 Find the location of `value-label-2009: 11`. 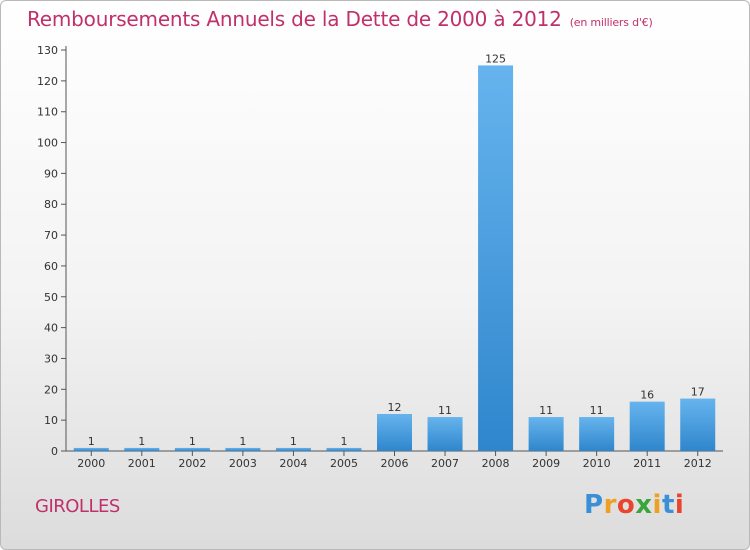

value-label-2009: 11 is located at coordinates (546, 410).